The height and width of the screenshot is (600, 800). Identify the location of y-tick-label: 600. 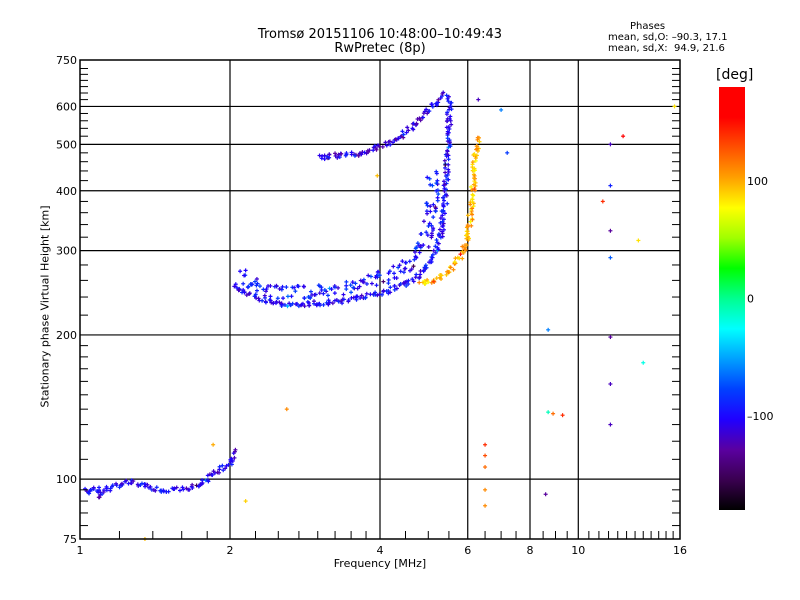
(66, 106).